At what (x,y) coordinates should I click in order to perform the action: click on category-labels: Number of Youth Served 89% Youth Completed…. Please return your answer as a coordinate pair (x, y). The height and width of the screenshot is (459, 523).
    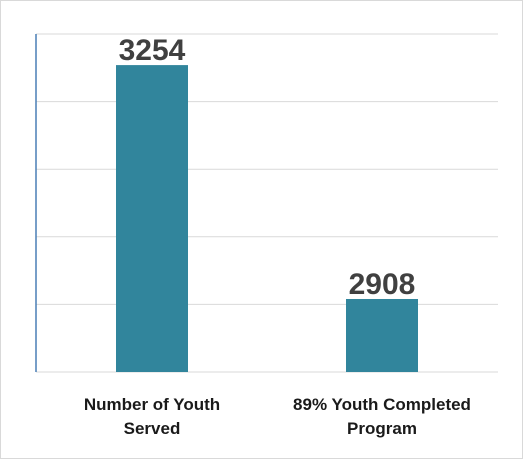
    Looking at the image, I should click on (277, 416).